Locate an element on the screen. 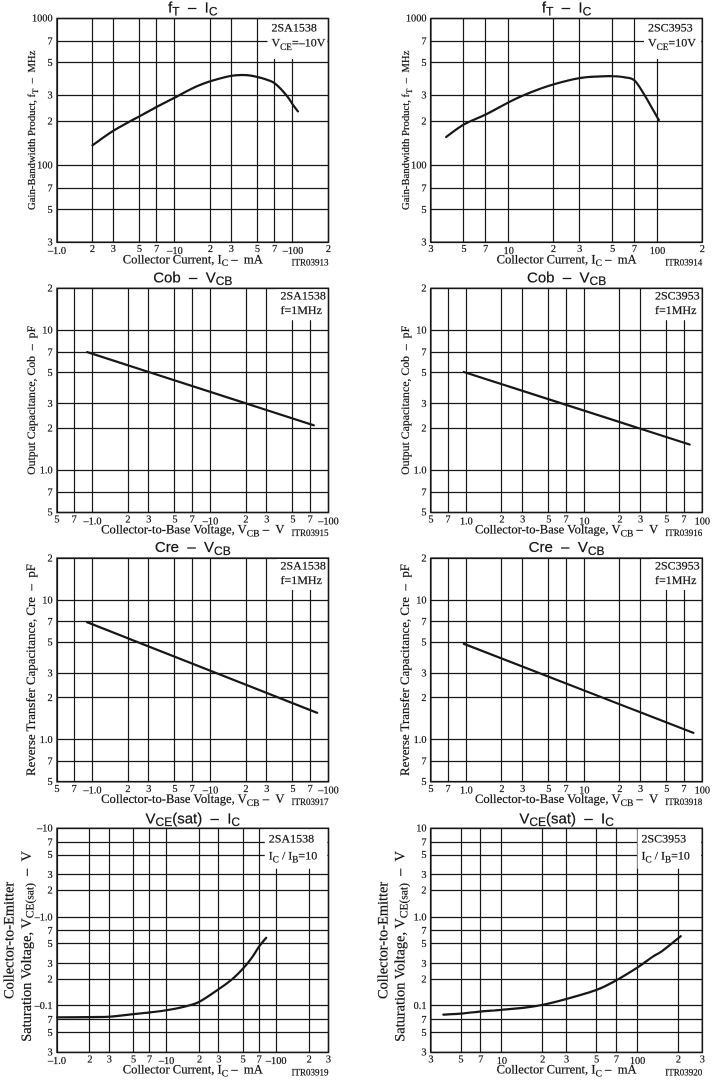 This screenshot has height=1081, width=727. svg-text: Cre – VCB is located at coordinates (193, 548).